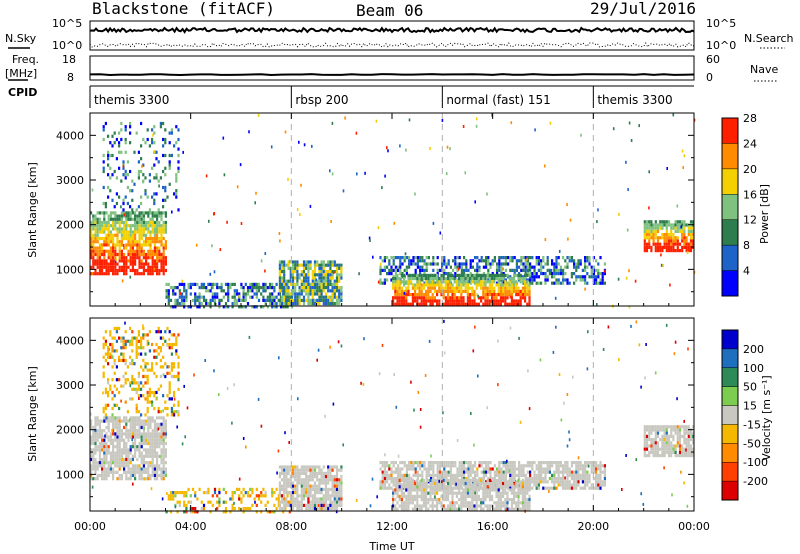  I want to click on velocity-colorbar-title: Velocity [m s⁻¹], so click(766, 417).